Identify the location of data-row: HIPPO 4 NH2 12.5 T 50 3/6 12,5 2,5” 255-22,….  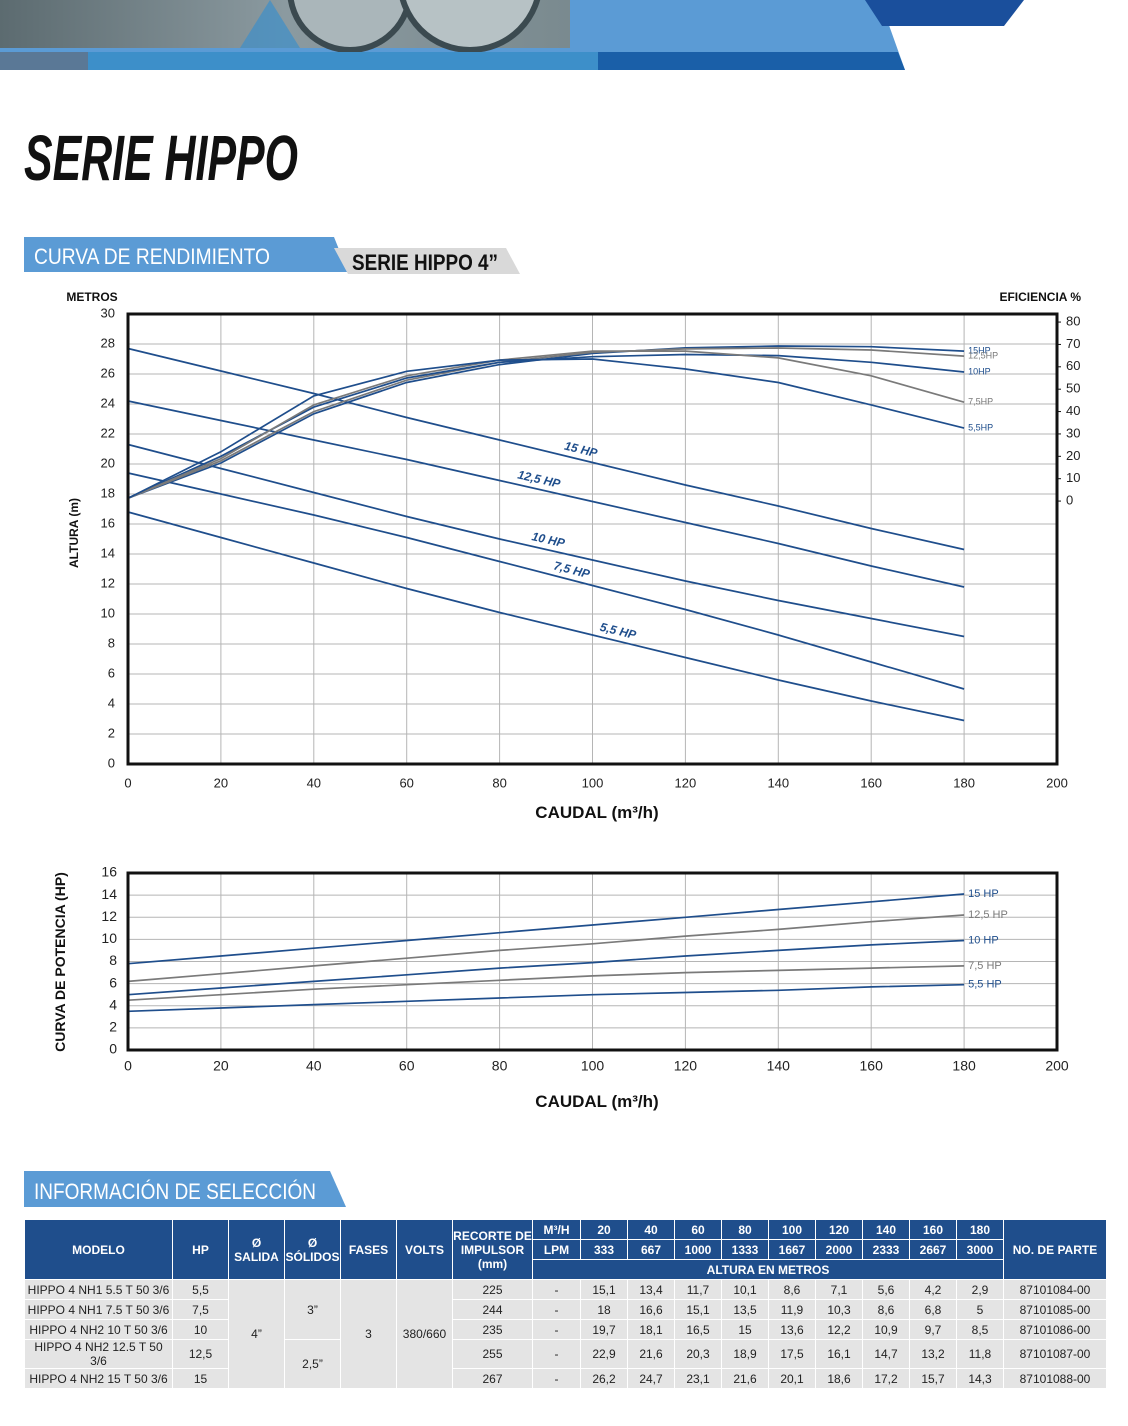
(565, 1364).